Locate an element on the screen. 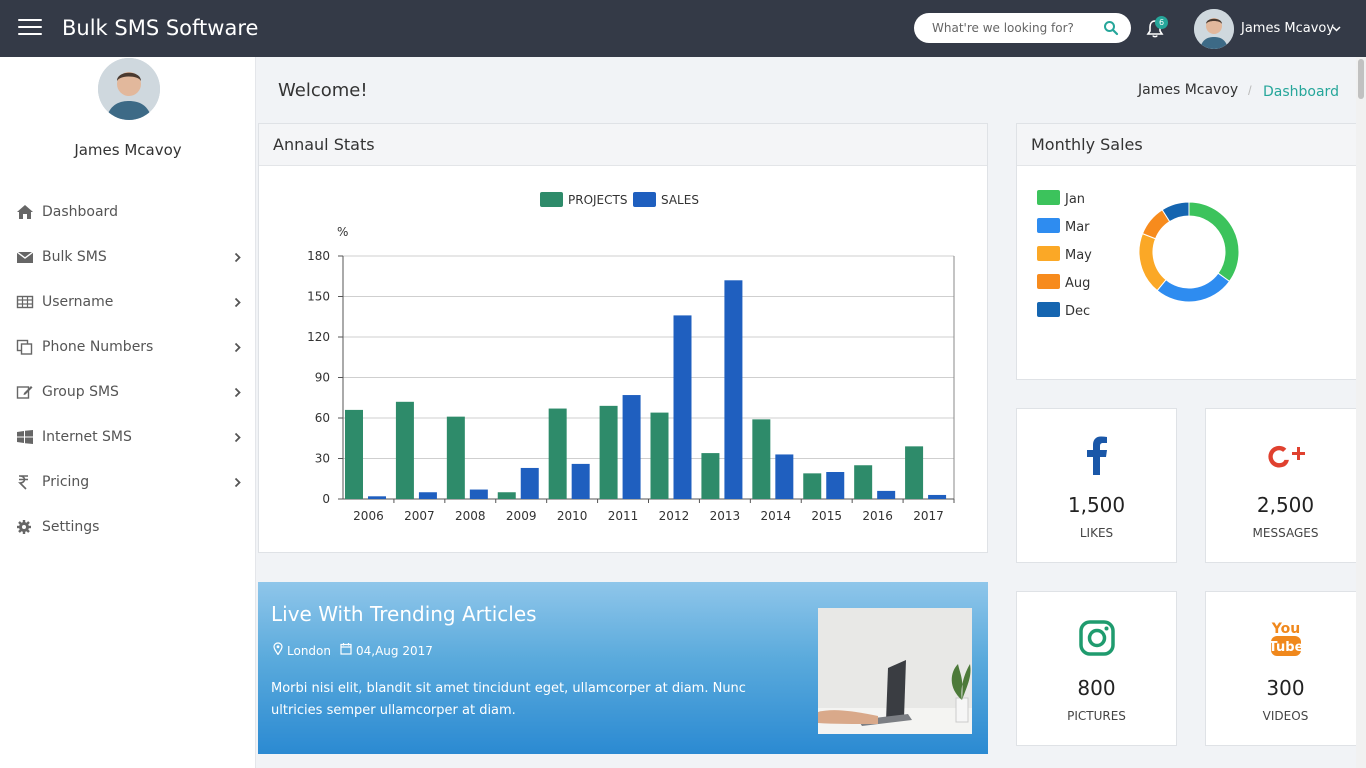 The width and height of the screenshot is (1366, 768). app-title: Bulk SMS Software is located at coordinates (160, 28).